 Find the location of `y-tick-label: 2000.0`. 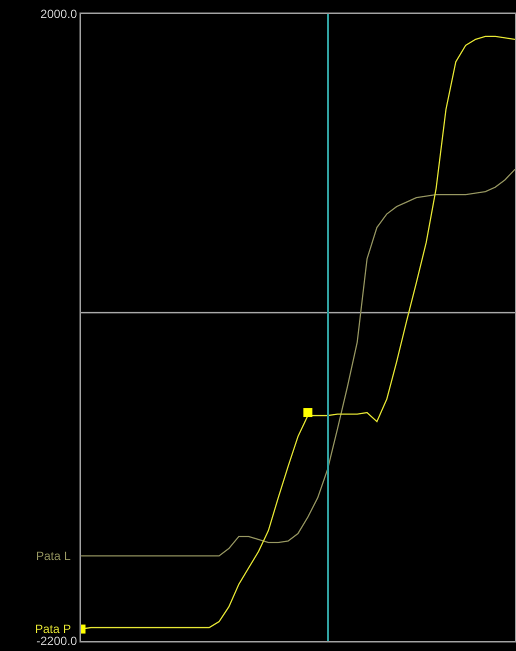

y-tick-label: 2000.0 is located at coordinates (59, 14).